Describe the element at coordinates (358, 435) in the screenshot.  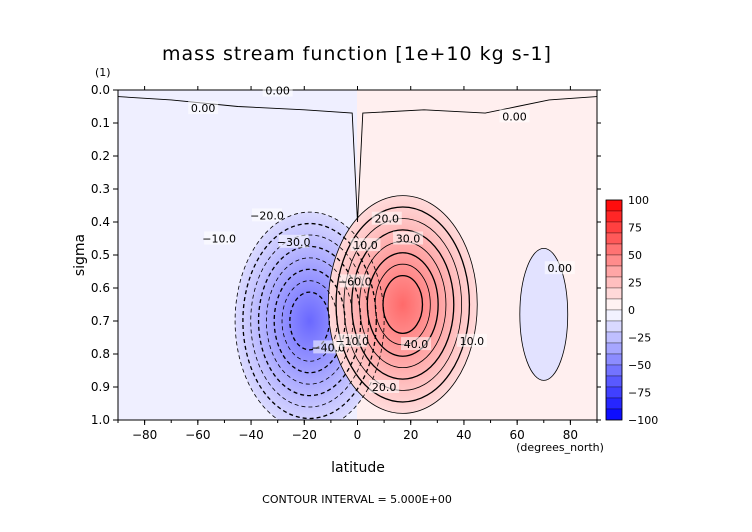
I see `x-tick-label: 0` at that location.